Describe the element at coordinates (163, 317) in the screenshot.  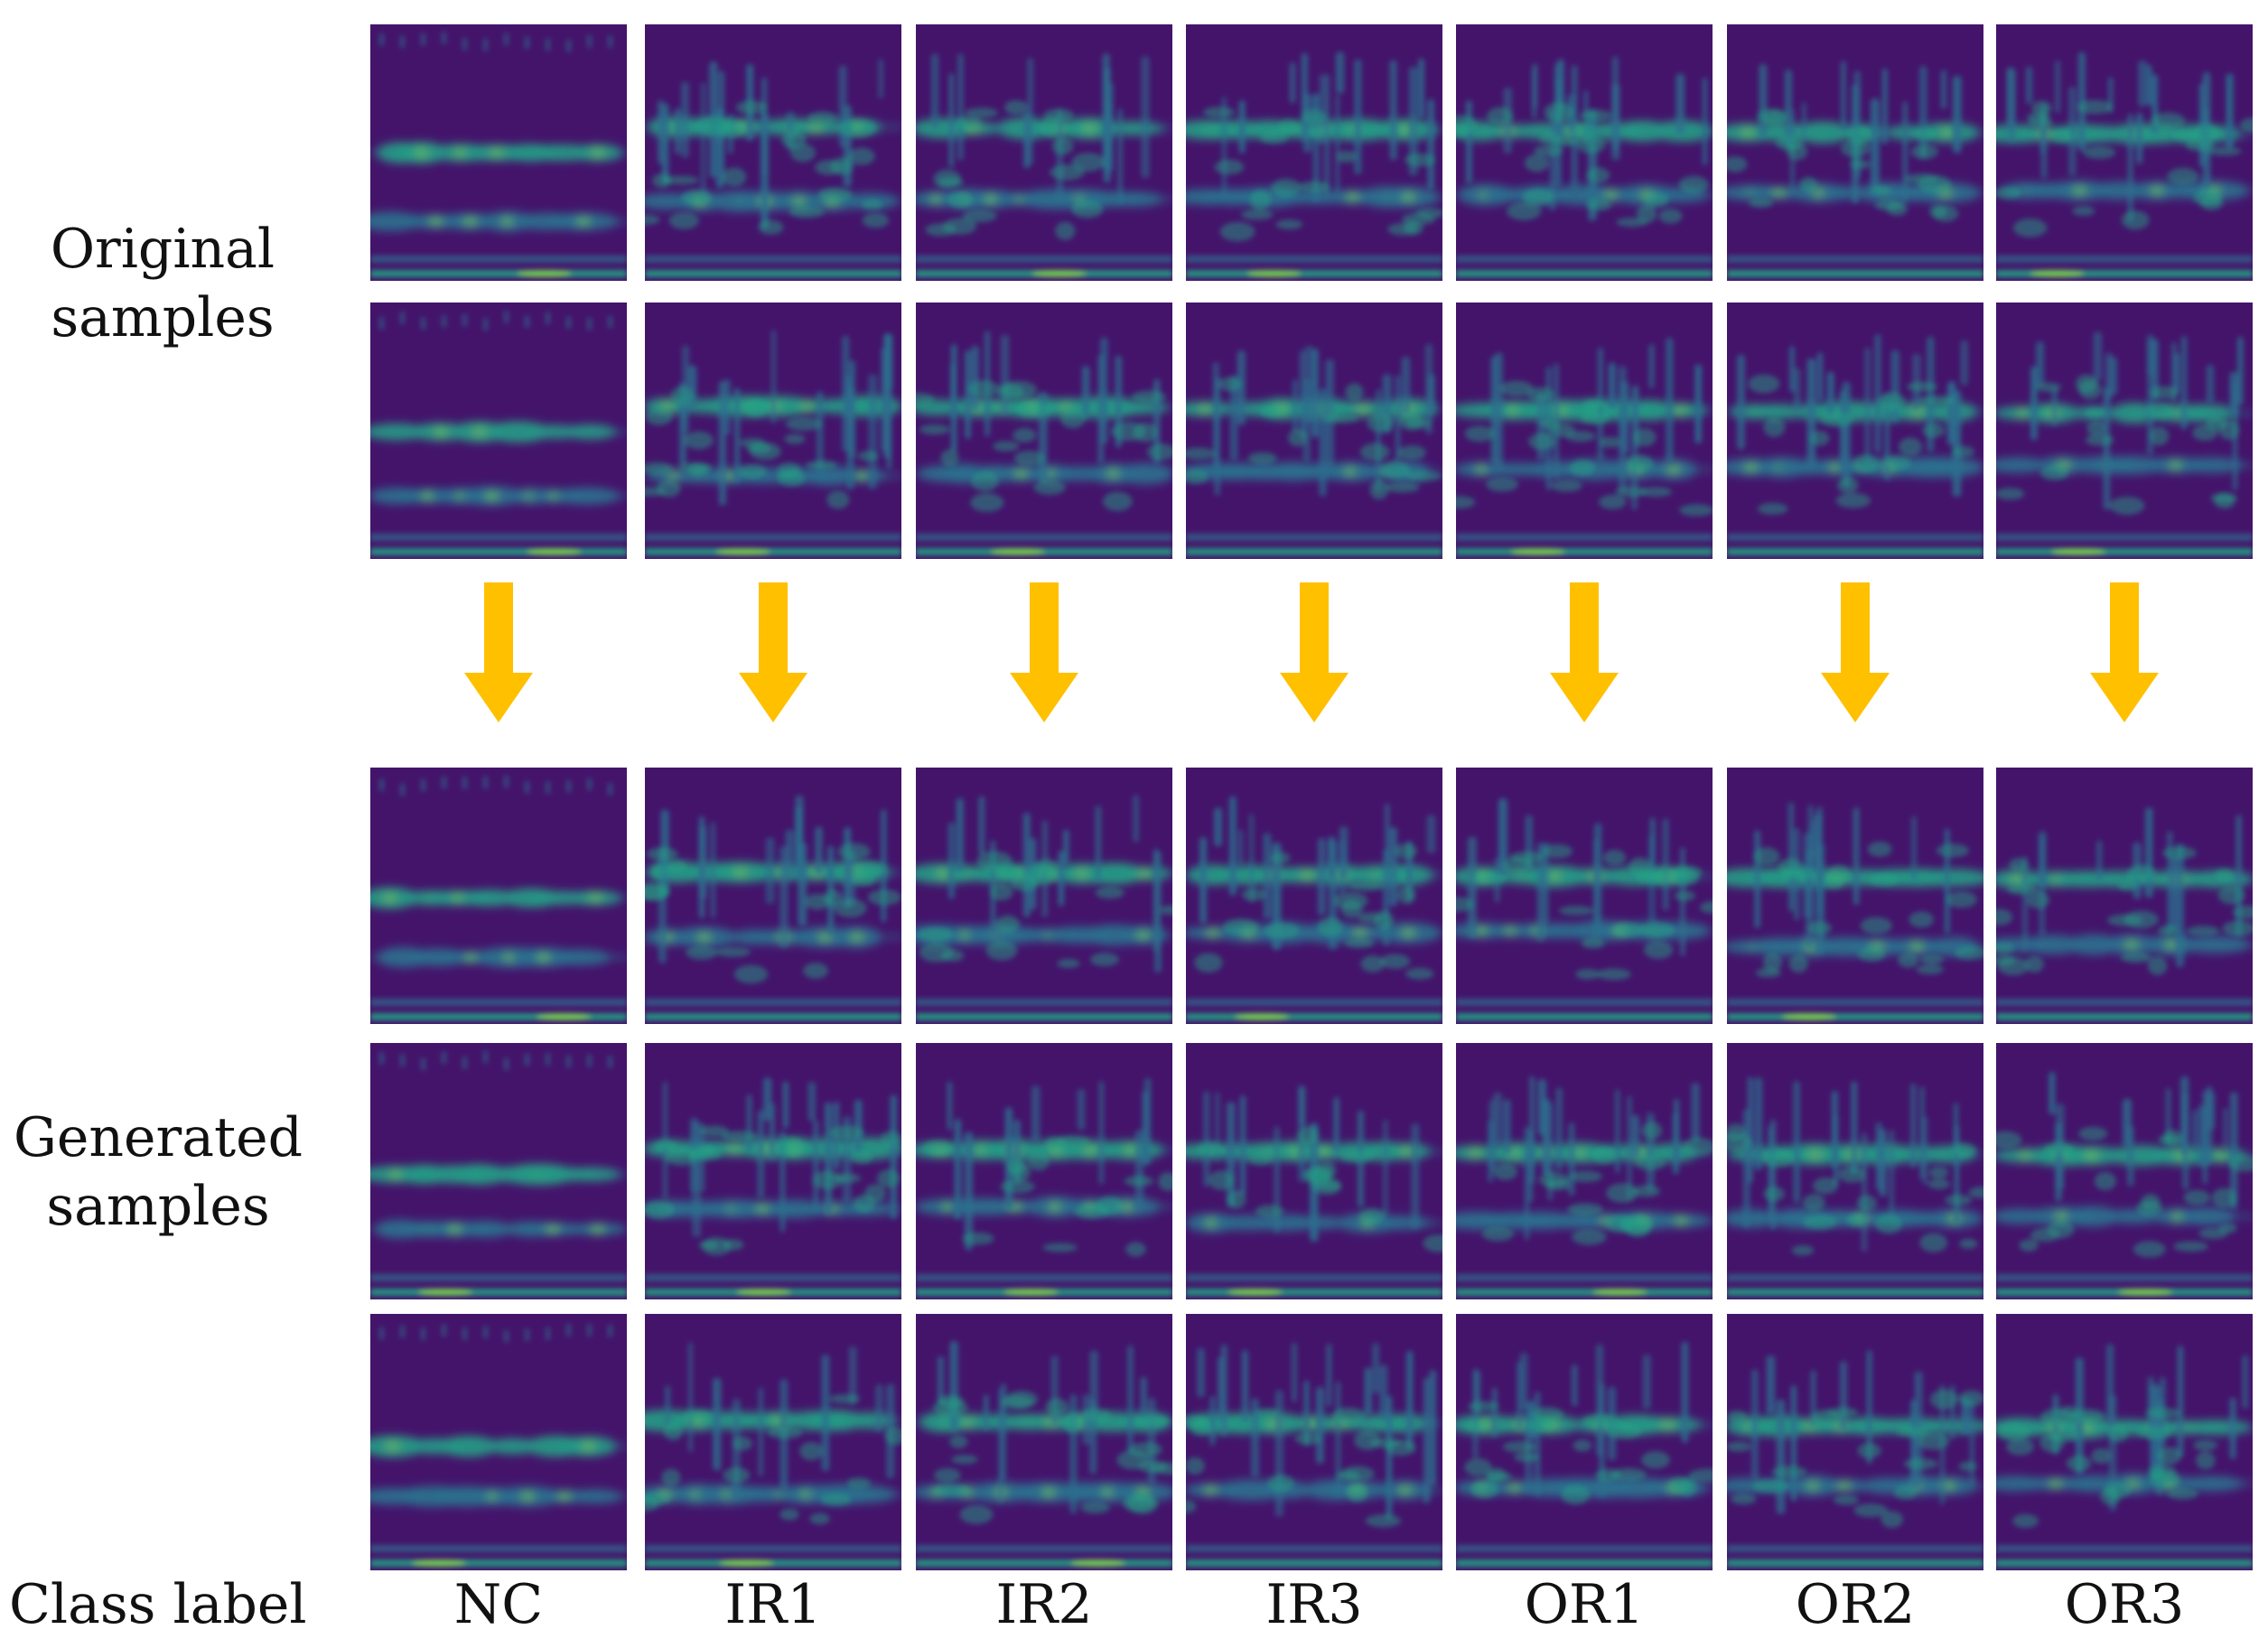
I see `original-label-line2: samples` at that location.